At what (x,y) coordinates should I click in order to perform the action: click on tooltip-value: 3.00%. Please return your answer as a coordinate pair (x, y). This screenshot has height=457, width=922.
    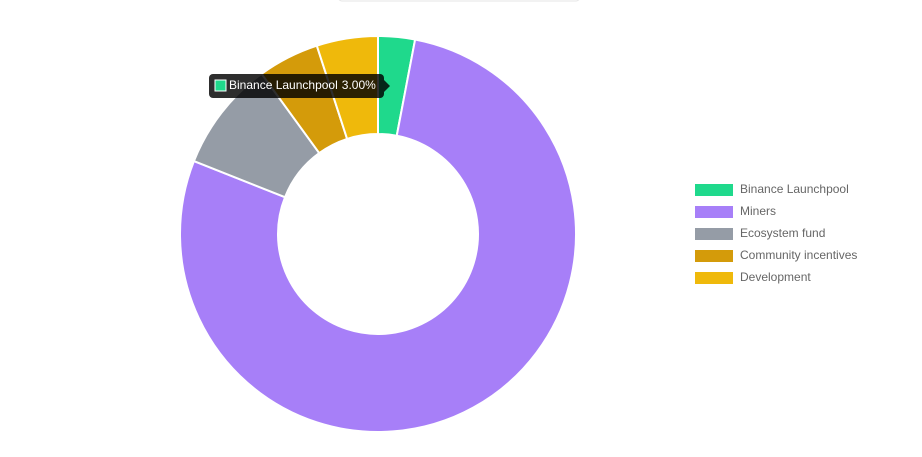
    Looking at the image, I should click on (359, 85).